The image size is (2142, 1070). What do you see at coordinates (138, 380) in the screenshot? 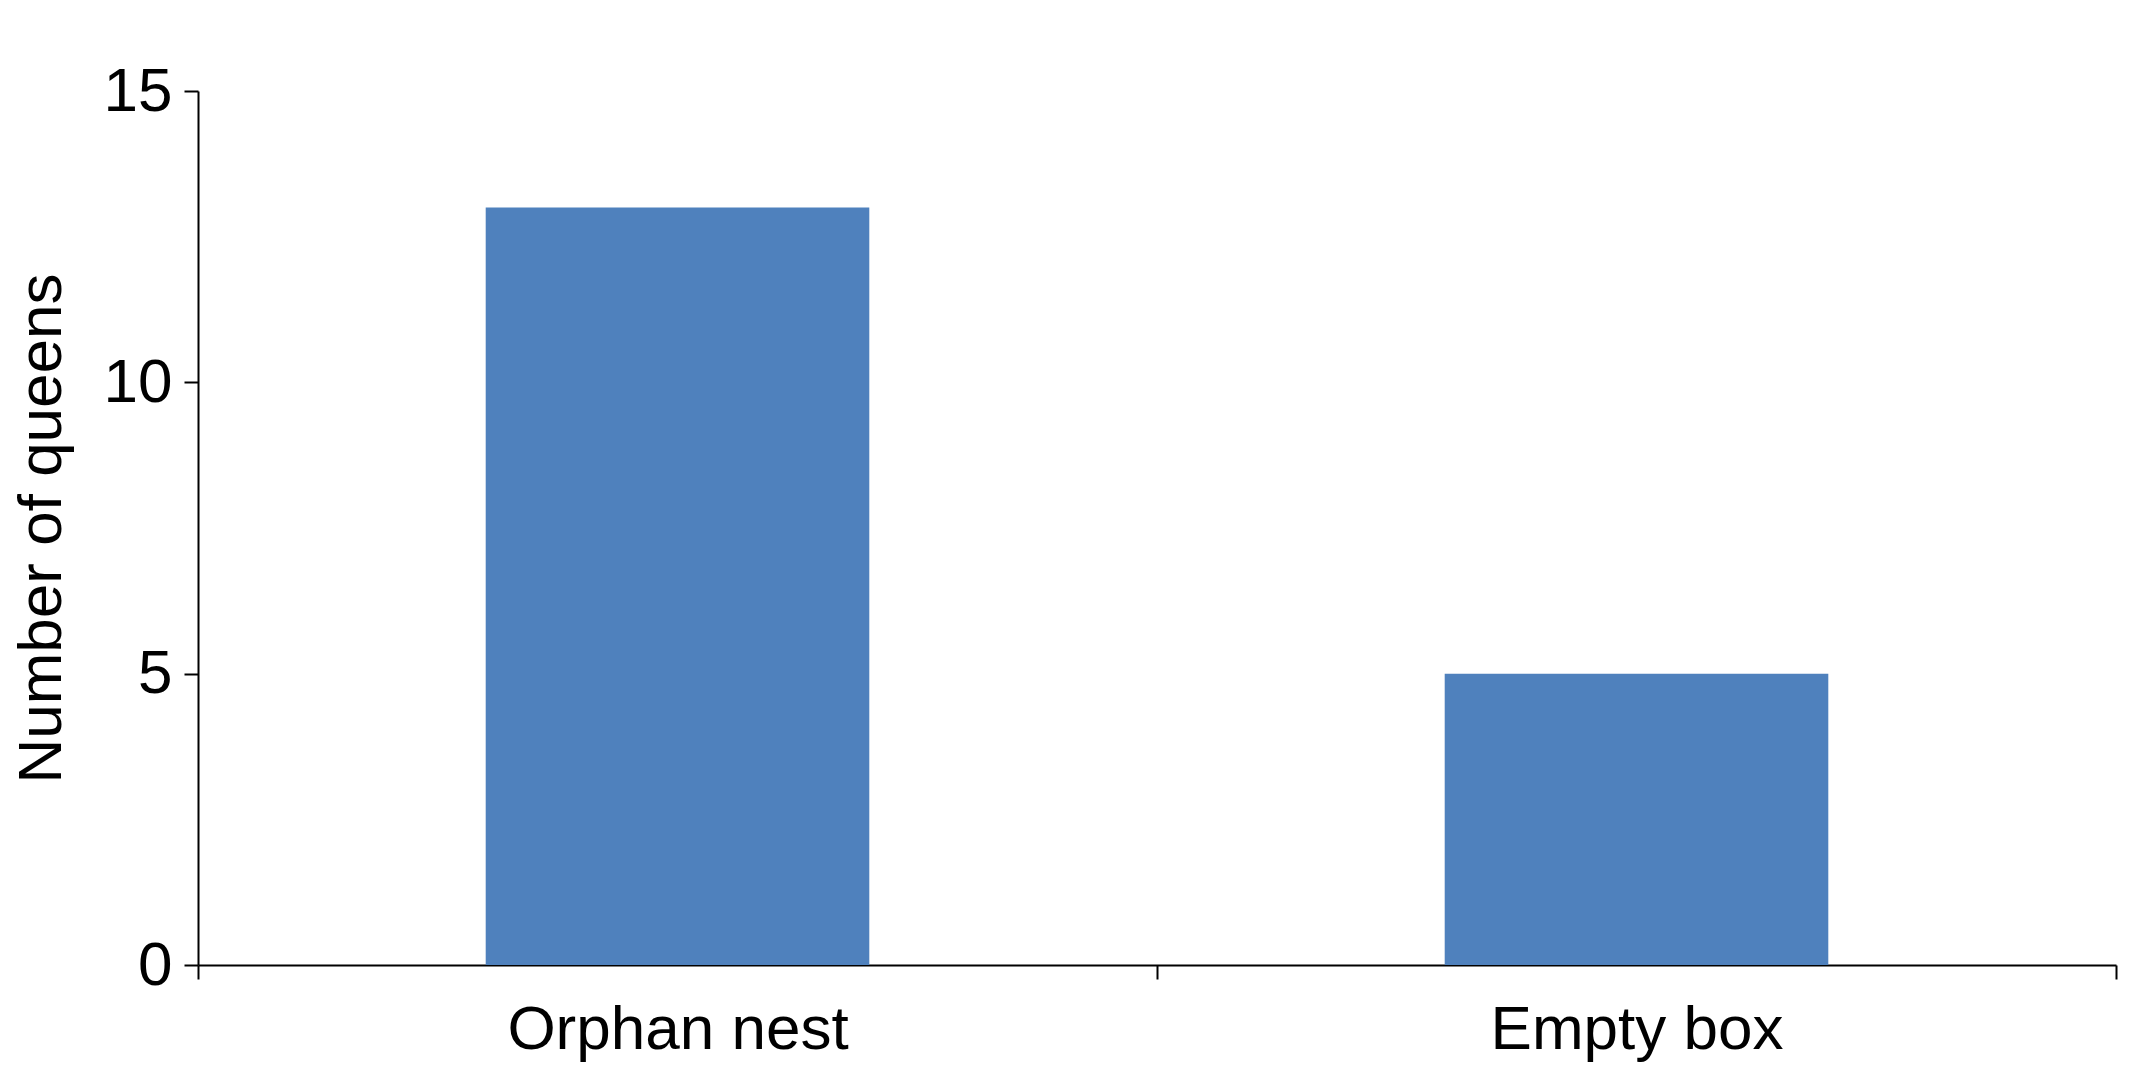
I see `y-tick-label: 10` at bounding box center [138, 380].